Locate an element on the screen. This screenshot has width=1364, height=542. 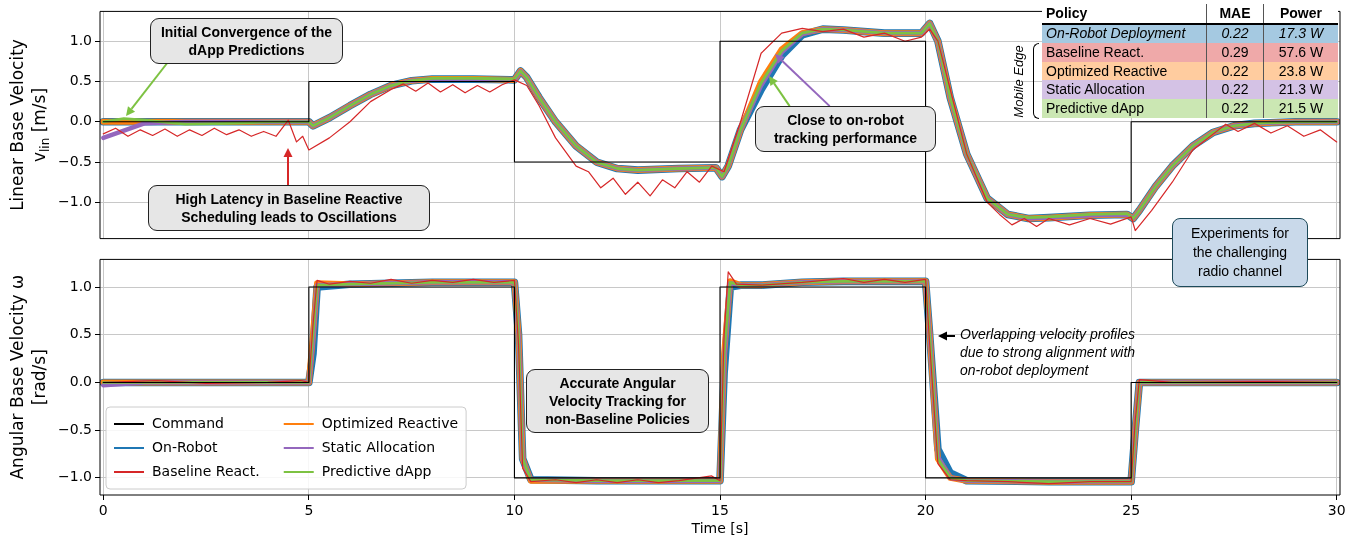
x-tick-label: 25 is located at coordinates (1131, 510).